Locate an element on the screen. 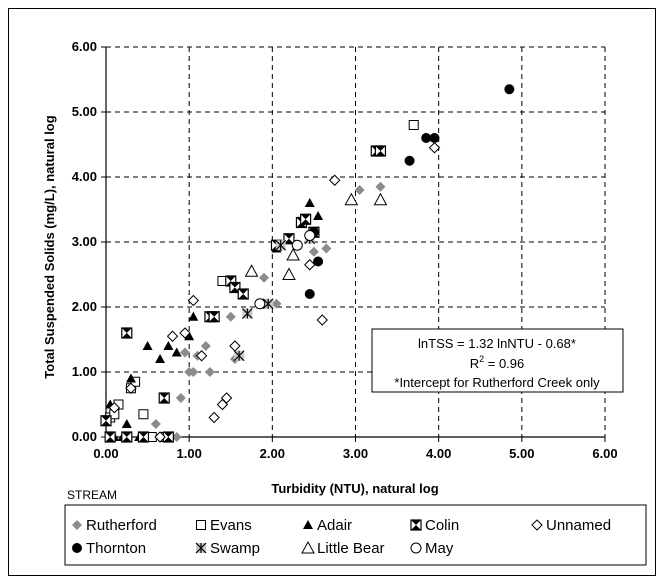 Image resolution: width=664 pixels, height=582 pixels. legend-label-unnamed: Unnamed is located at coordinates (578, 525).